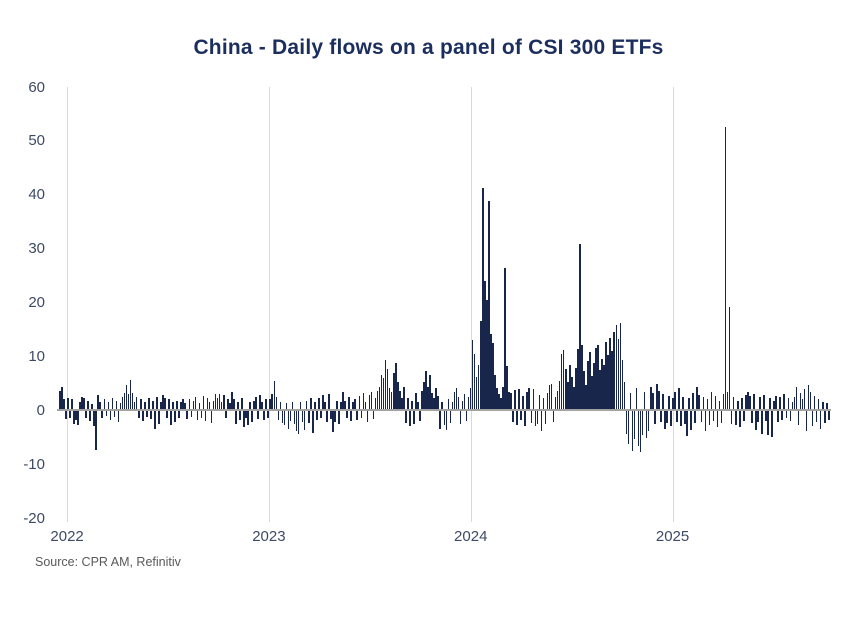 The height and width of the screenshot is (628, 857). What do you see at coordinates (444, 410) in the screenshot?
I see `zero-line` at bounding box center [444, 410].